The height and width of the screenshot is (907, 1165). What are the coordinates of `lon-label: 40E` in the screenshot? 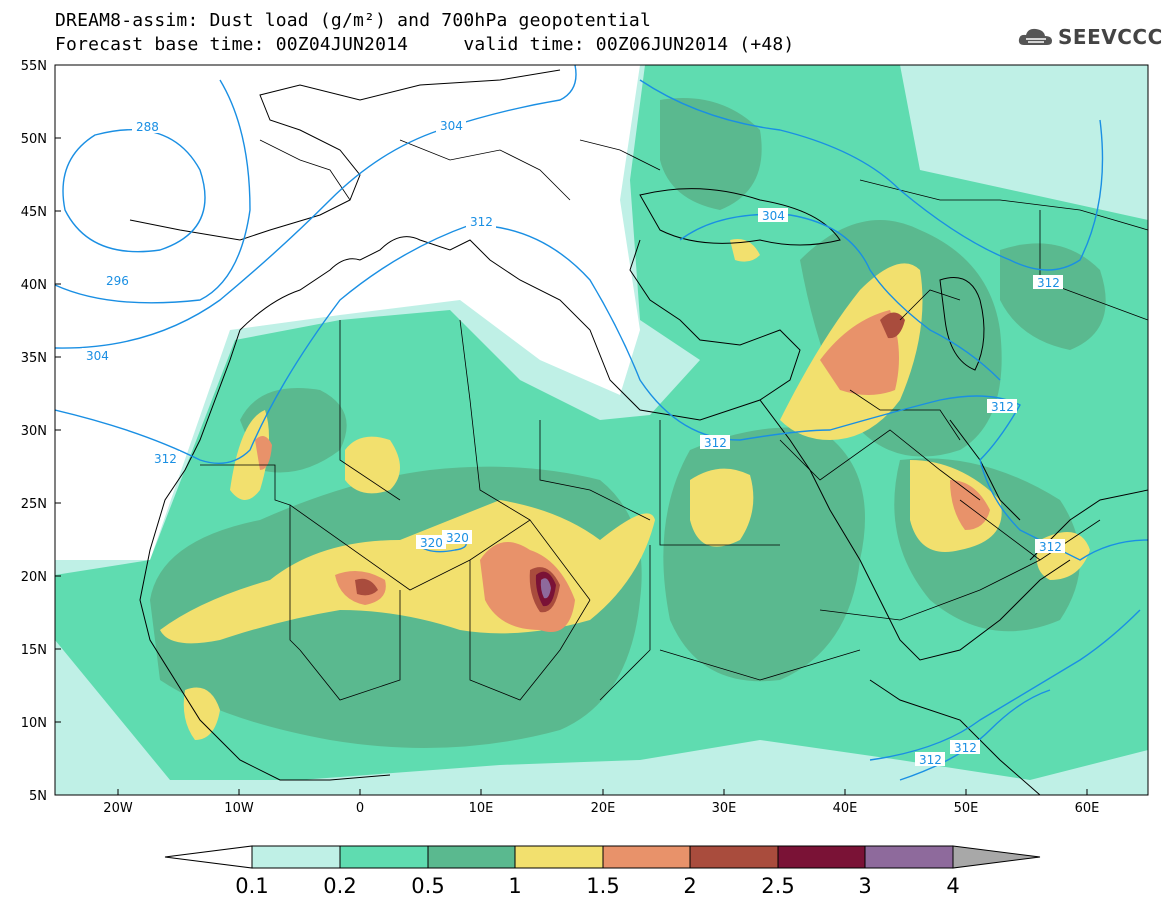 It's located at (845, 808).